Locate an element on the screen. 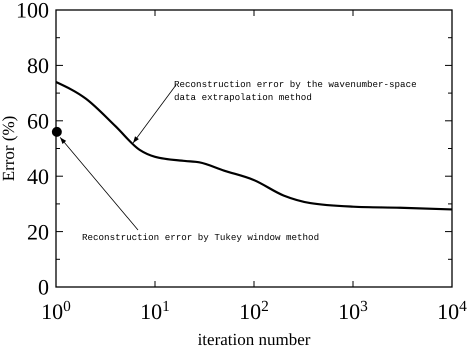 The height and width of the screenshot is (351, 474). y-tick-label: 80 is located at coordinates (38, 65).